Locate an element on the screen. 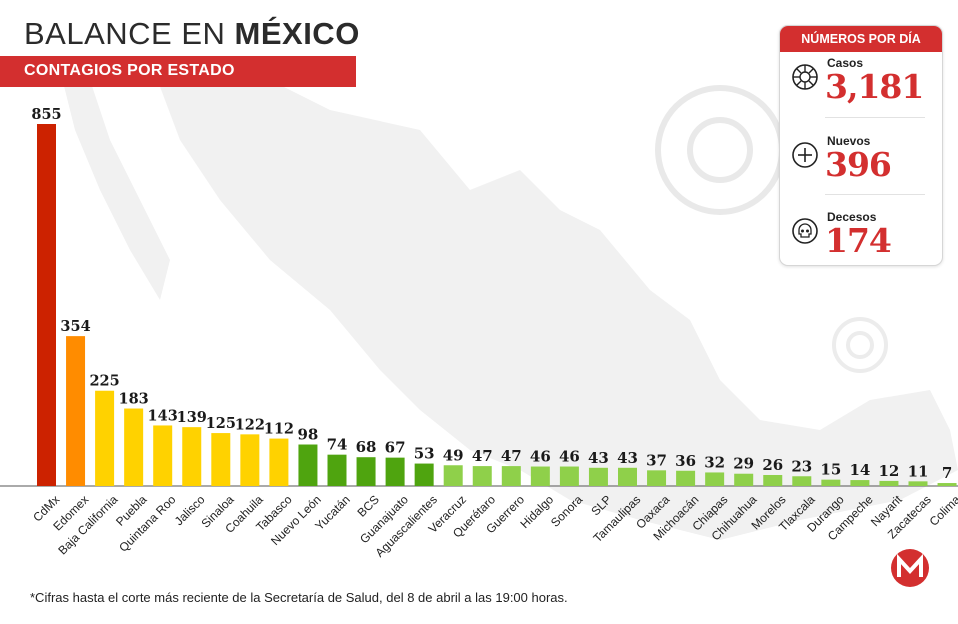 The height and width of the screenshot is (624, 958). decesos-value: 174 is located at coordinates (858, 240).